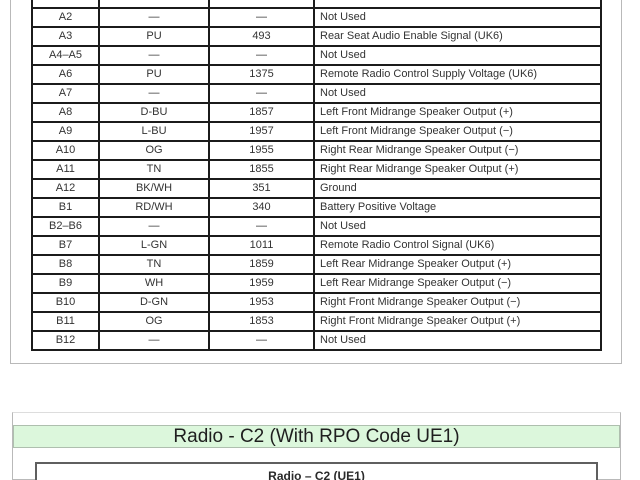 The image size is (640, 480). Describe the element at coordinates (261, 131) in the screenshot. I see `circuit-cell: 1957` at that location.